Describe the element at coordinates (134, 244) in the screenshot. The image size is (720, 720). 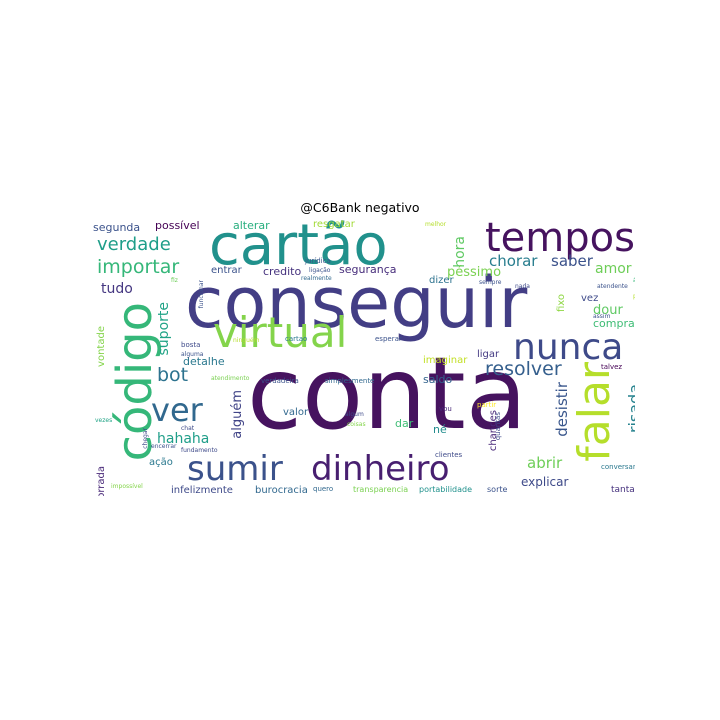
I see `word-verdade: verdade` at that location.